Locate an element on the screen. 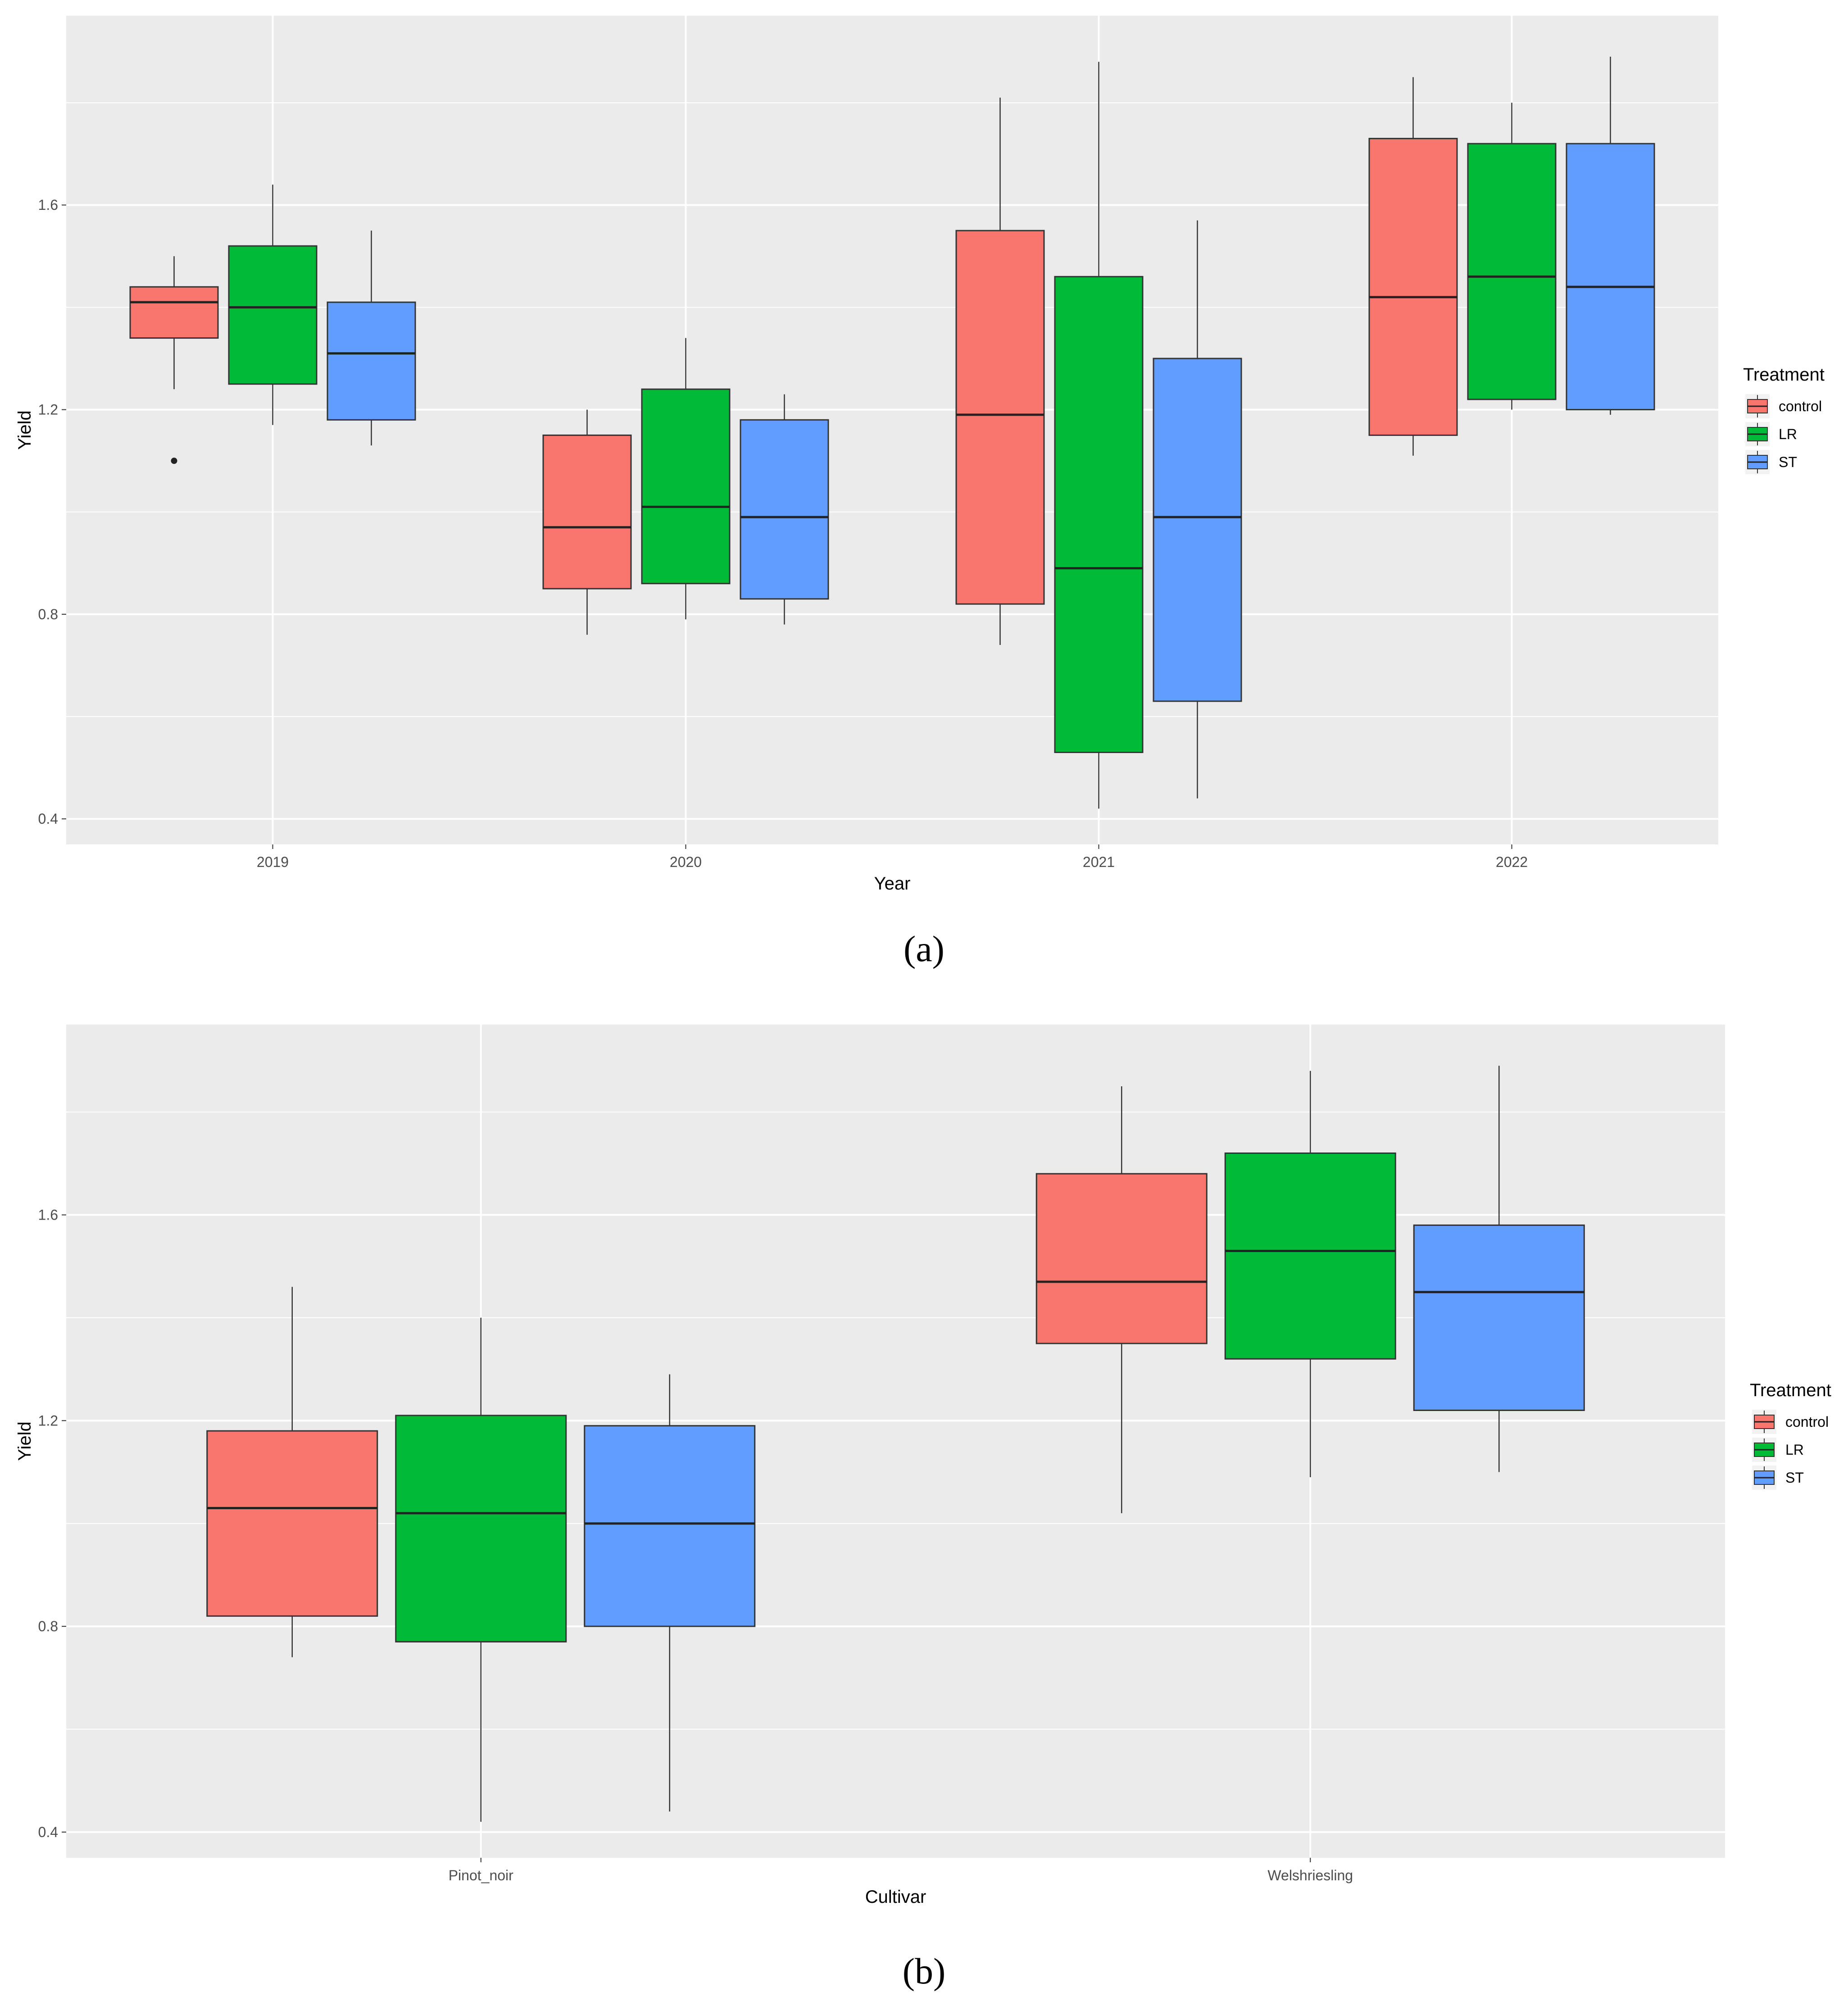 Image resolution: width=1848 pixels, height=2001 pixels. box-control-2021 is located at coordinates (1000, 371).